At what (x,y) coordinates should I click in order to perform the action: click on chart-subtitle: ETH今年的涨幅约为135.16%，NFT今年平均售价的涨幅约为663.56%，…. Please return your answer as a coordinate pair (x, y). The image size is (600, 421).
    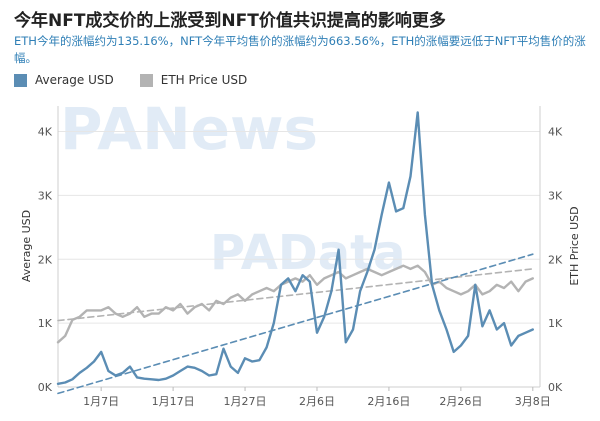
    Looking at the image, I should click on (300, 49).